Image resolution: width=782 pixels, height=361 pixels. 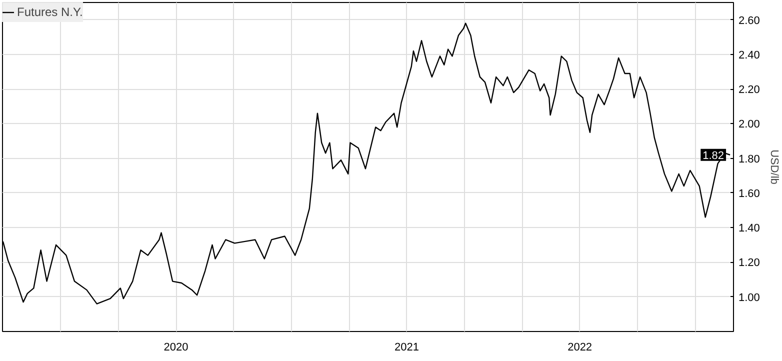 What do you see at coordinates (407, 348) in the screenshot?
I see `x-tick-label: 2021` at bounding box center [407, 348].